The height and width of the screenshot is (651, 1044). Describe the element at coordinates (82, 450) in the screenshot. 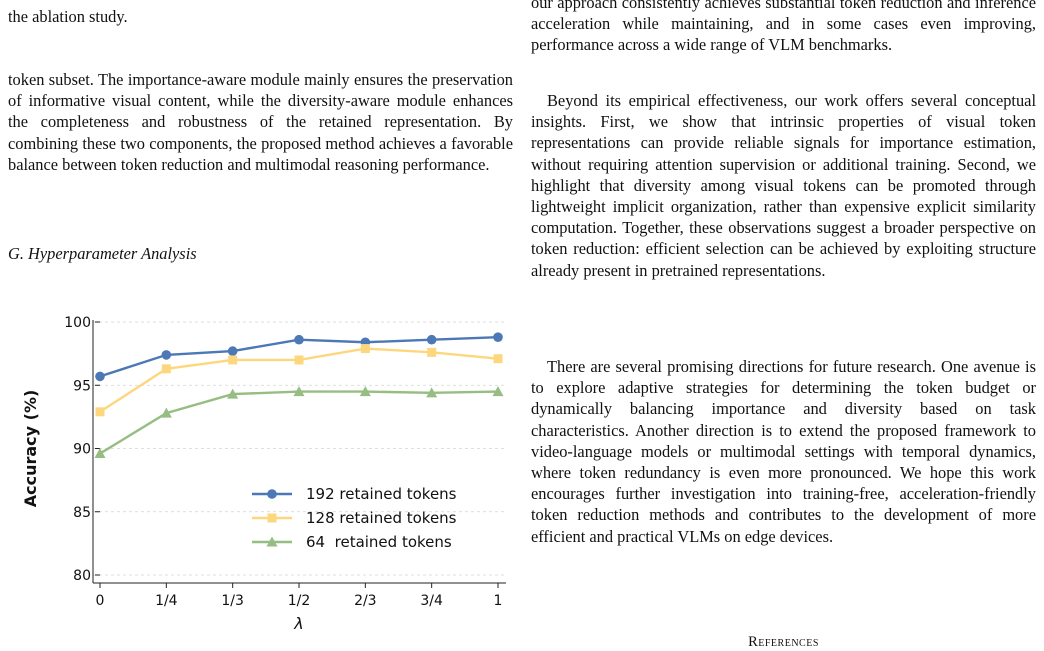

I see `y-tick-label: 90` at that location.